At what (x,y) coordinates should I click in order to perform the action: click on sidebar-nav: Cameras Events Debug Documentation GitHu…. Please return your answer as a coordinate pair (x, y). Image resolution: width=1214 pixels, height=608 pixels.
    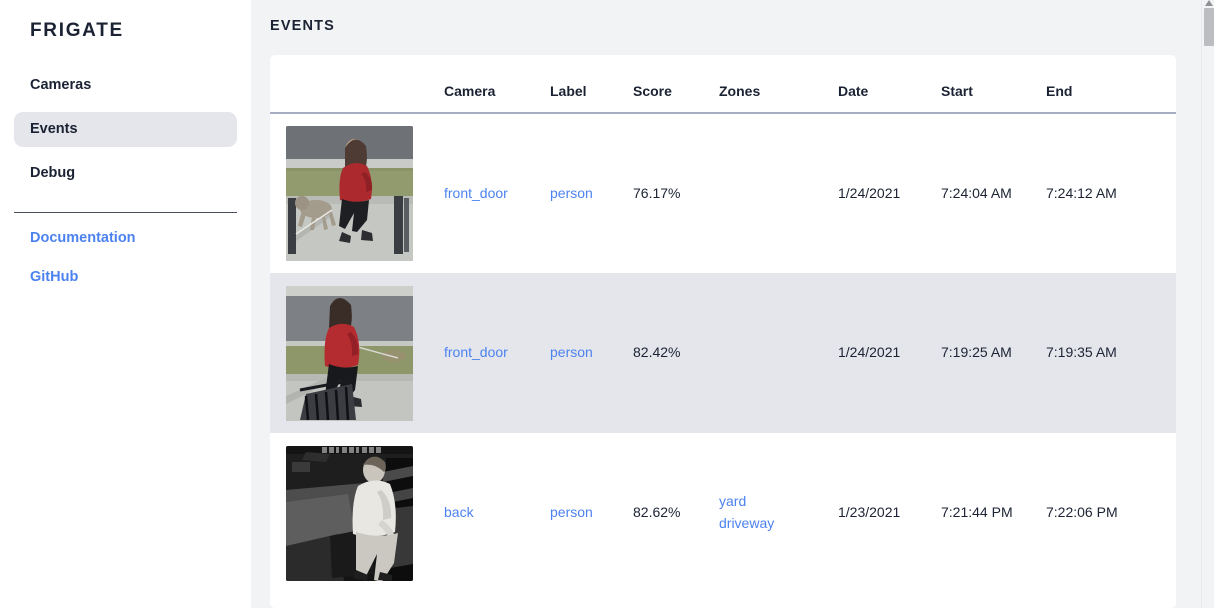
    Looking at the image, I should click on (125, 177).